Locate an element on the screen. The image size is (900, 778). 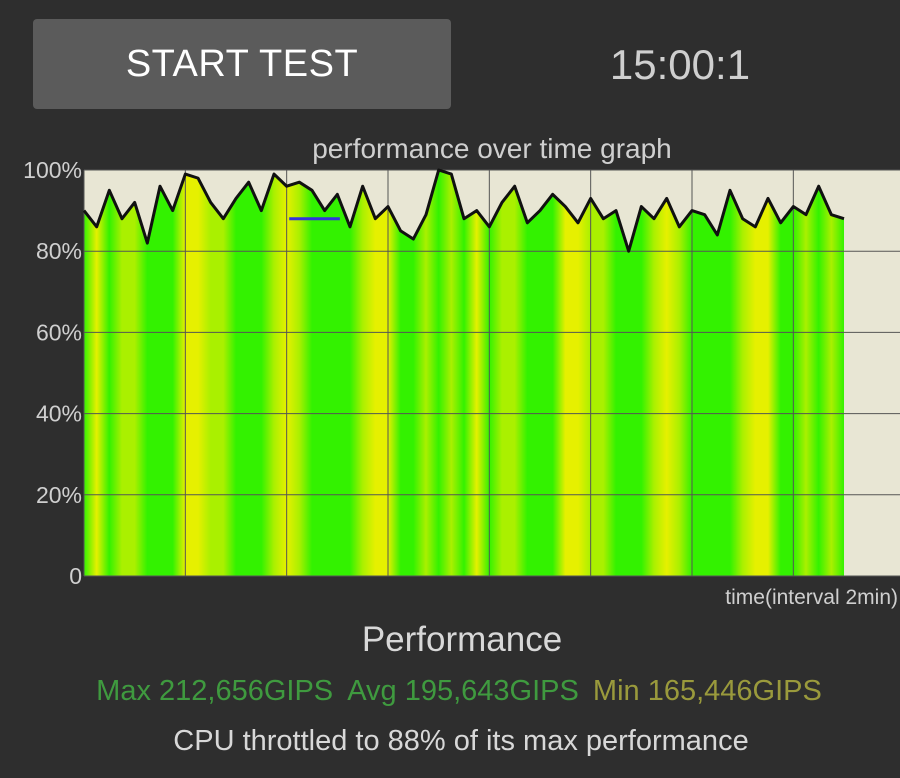
chart-title: performance over time graph is located at coordinates (492, 148).